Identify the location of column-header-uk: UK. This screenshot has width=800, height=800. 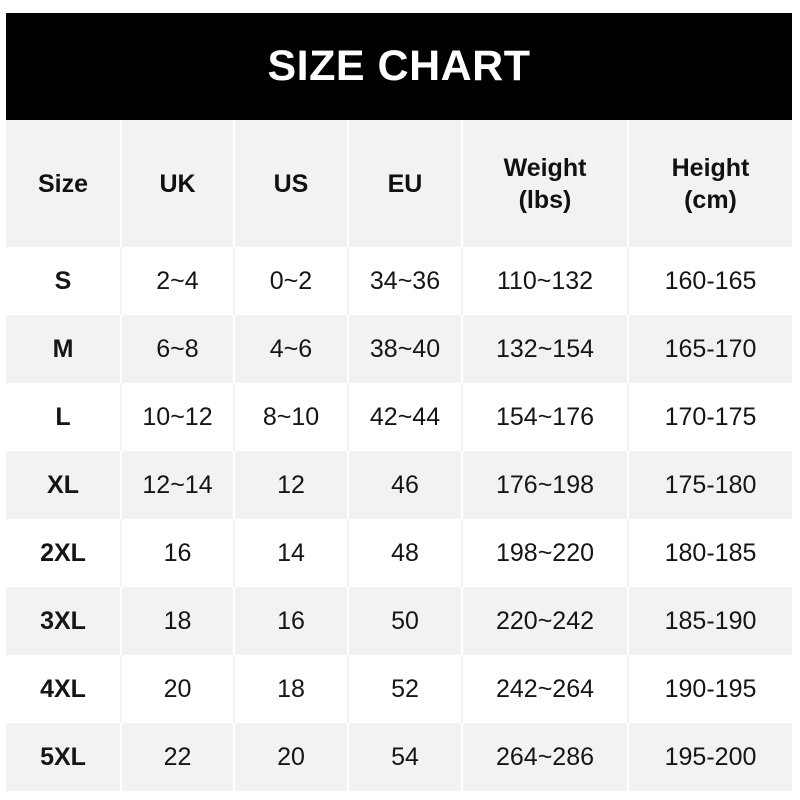
(178, 183).